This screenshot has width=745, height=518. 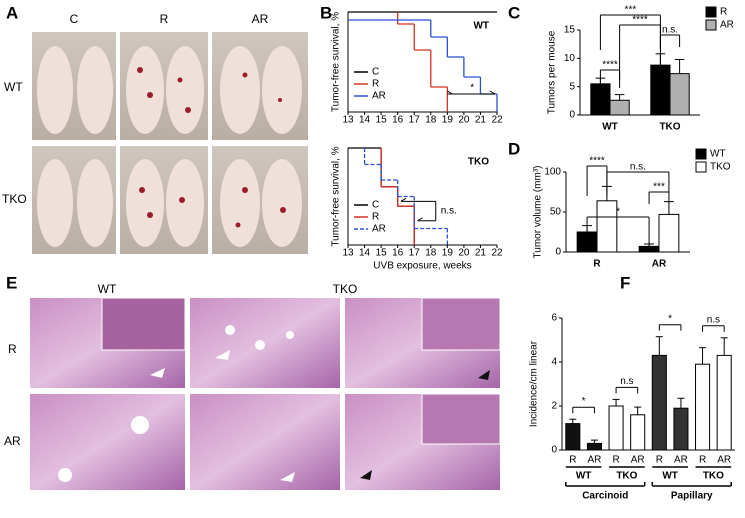 I want to click on x-axis-label: UVB exposure, weeks, so click(x=422, y=266).